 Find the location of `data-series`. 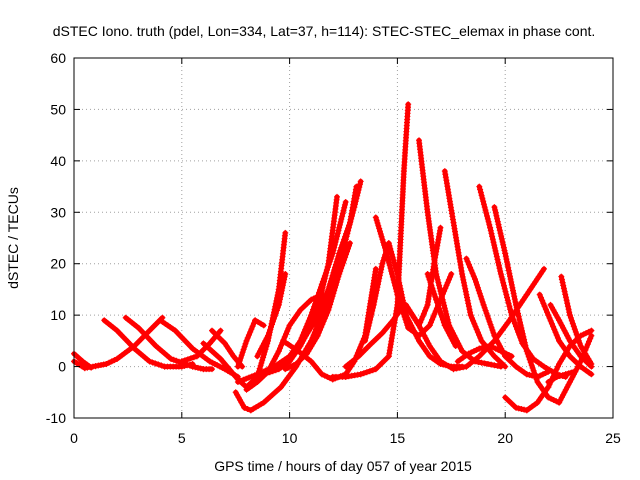

data-series is located at coordinates (284, 342).